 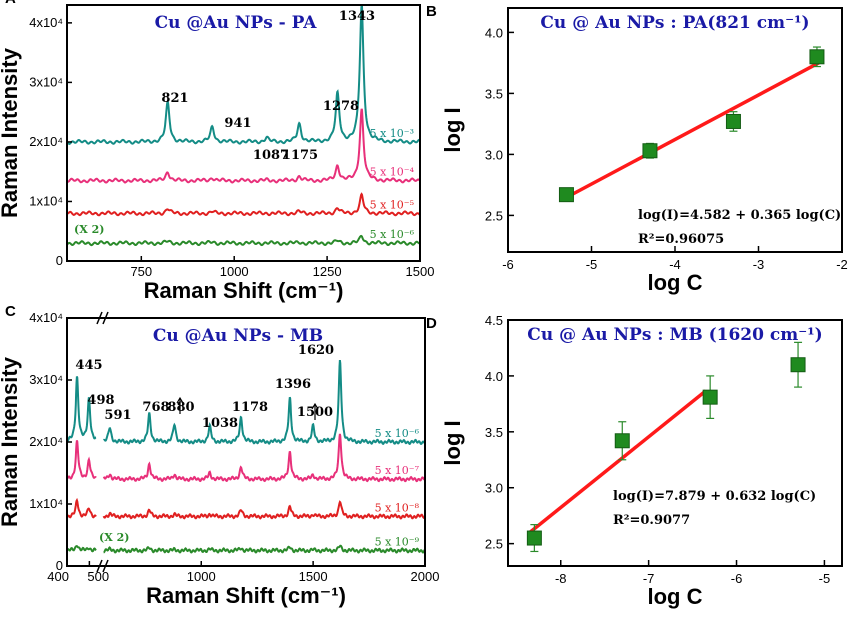 I want to click on peak-label: 1343, so click(x=357, y=16).